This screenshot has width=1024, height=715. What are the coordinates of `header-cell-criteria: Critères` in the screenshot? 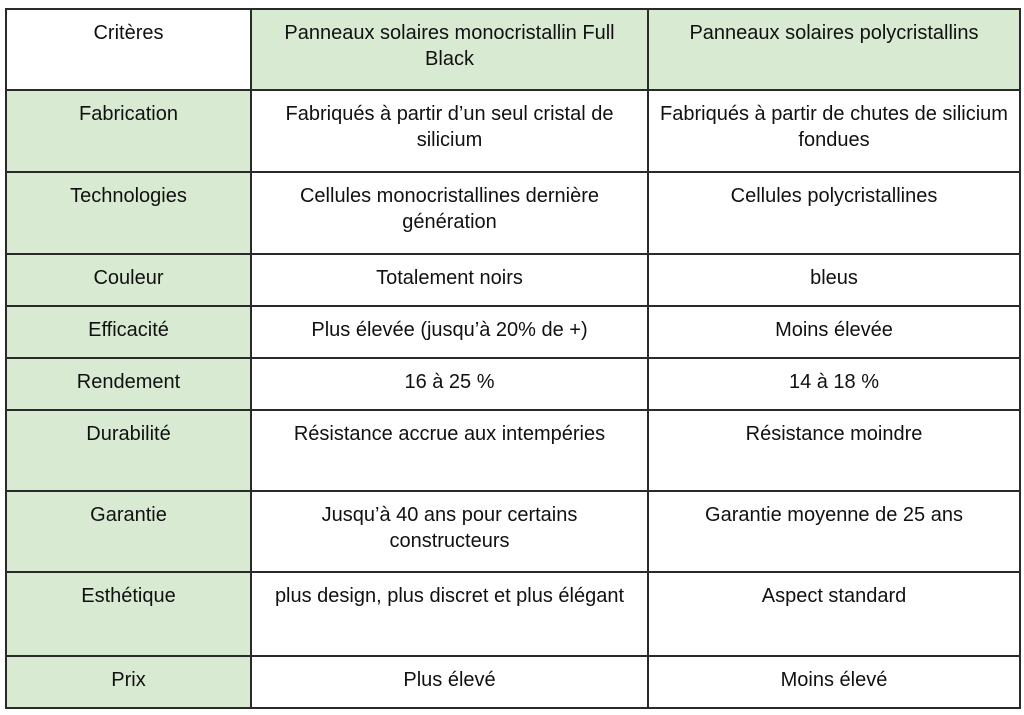 It's located at (128, 49).